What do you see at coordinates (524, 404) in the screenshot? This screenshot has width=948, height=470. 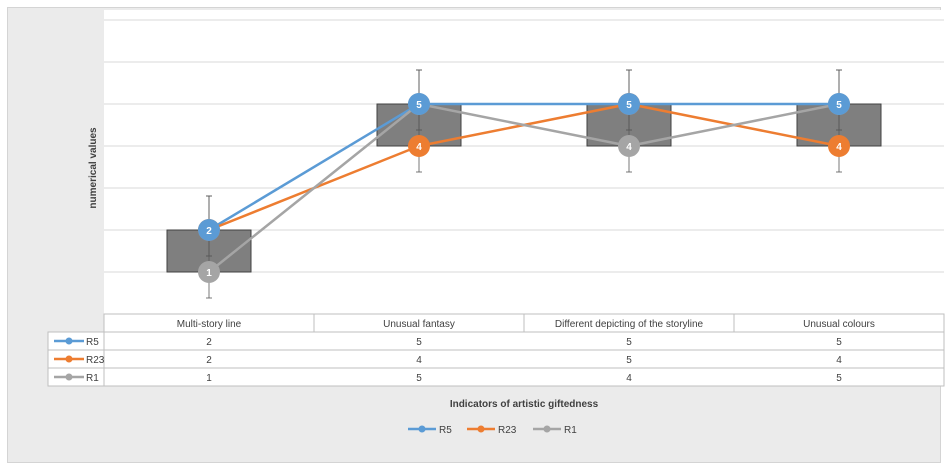 I see `x-axis-title: Indicators of artistic giftedness` at bounding box center [524, 404].